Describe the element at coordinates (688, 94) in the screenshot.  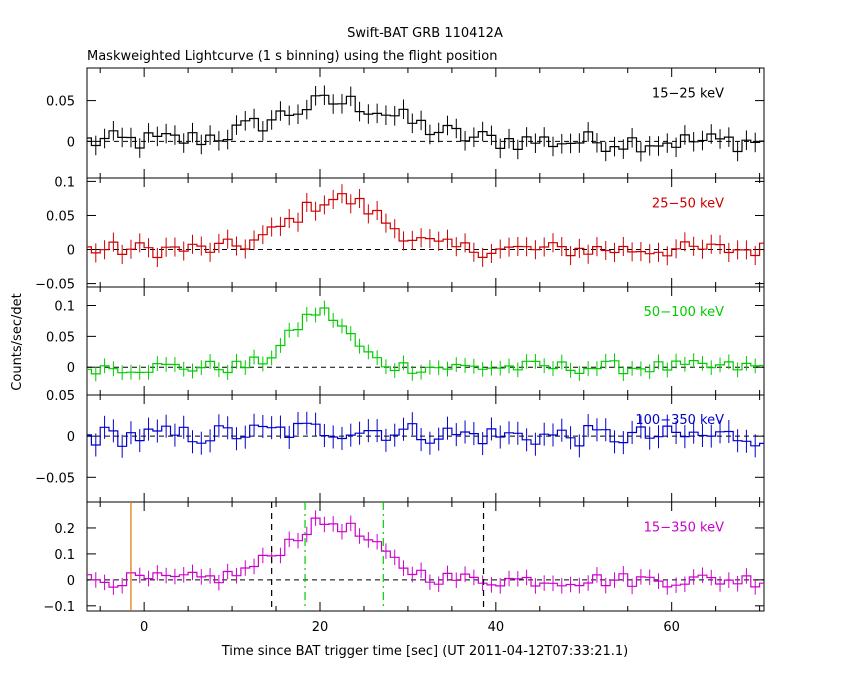
I see `energy-band-label: 15−25 keV` at that location.